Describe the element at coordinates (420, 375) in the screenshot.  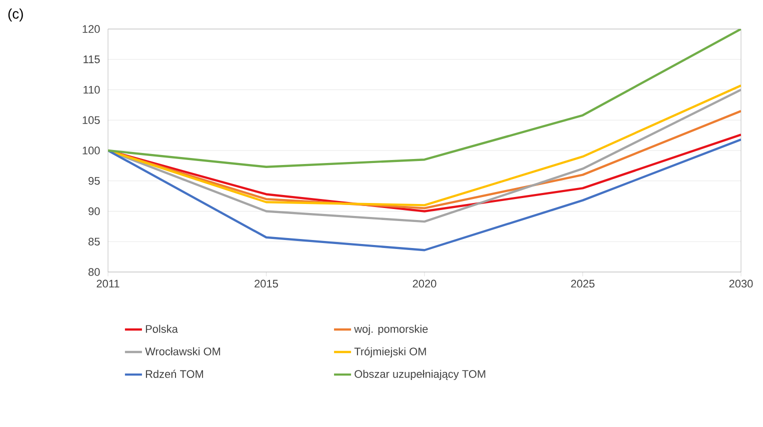
I see `legend-label: Obszar uzupełniający TOM` at that location.